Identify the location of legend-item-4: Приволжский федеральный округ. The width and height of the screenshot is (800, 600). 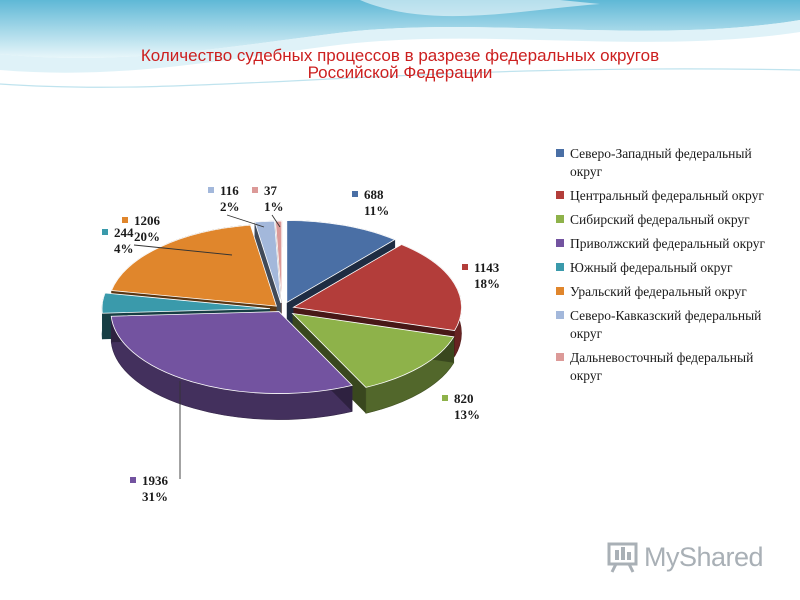
(661, 244).